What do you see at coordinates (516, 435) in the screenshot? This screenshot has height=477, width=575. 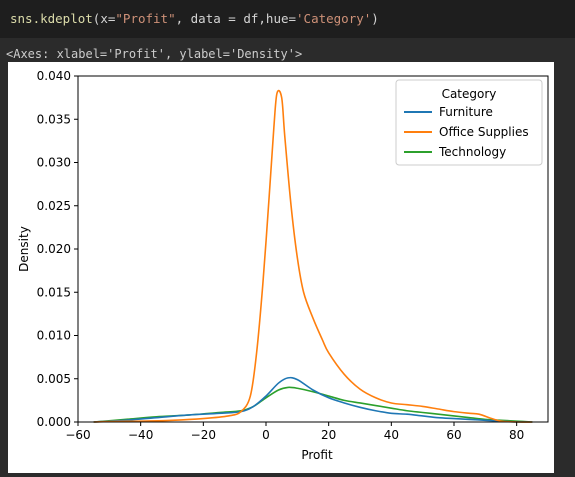 I see `x-tick-label: 80` at bounding box center [516, 435].